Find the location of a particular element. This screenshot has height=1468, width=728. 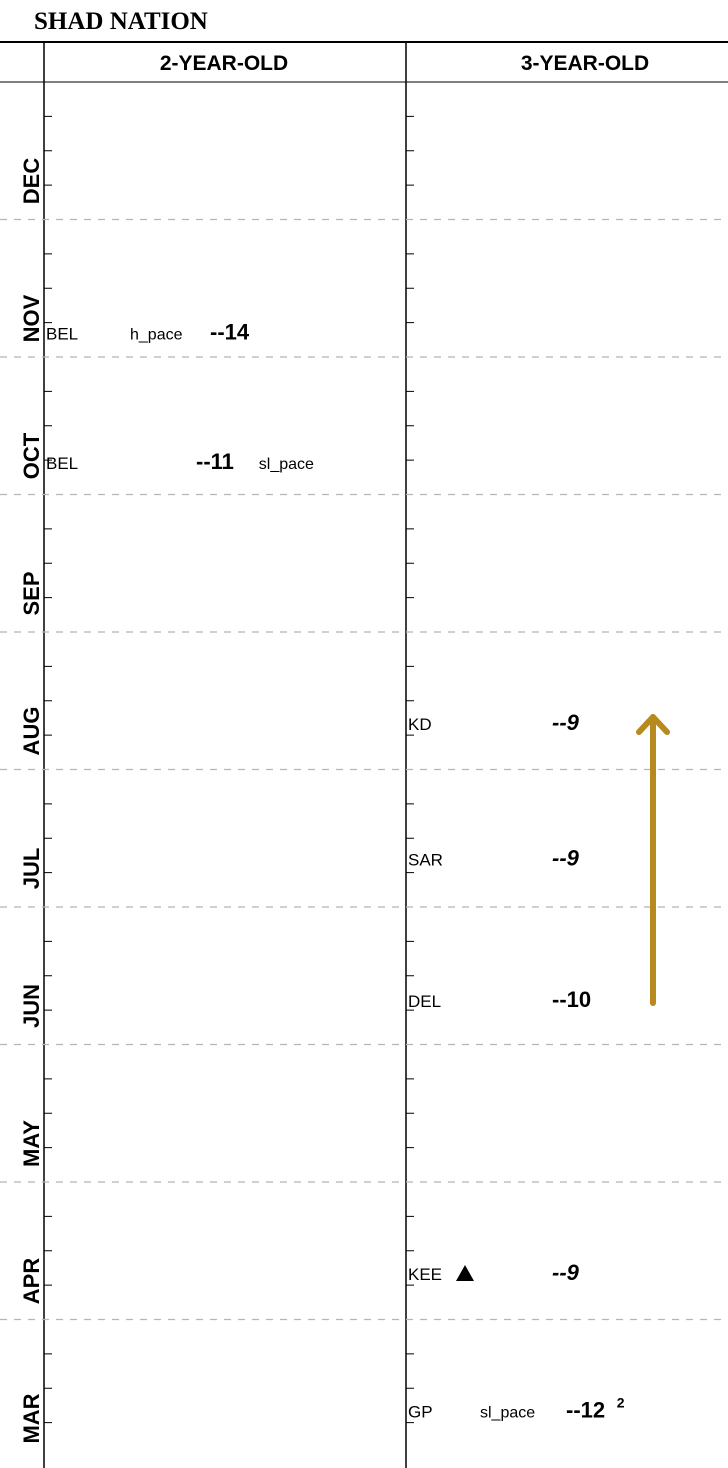

figure-superscript: 2 is located at coordinates (621, 1403).